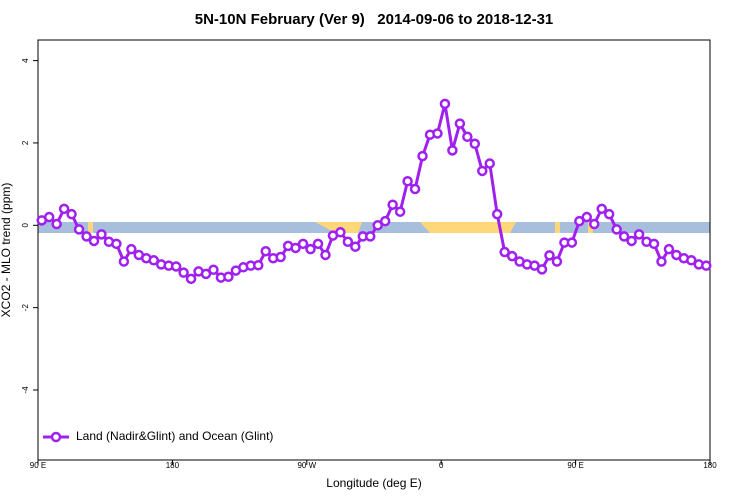  Describe the element at coordinates (25, 308) in the screenshot. I see `y-tick-label: -2` at that location.